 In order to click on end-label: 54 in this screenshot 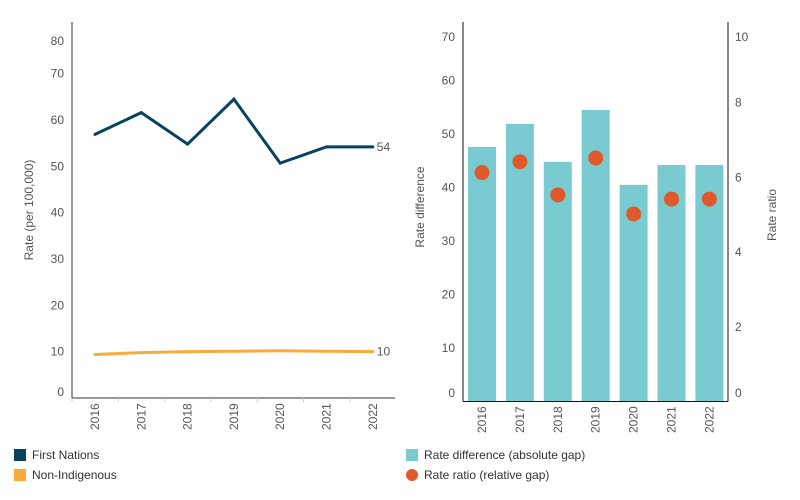, I will do `click(384, 147)`.